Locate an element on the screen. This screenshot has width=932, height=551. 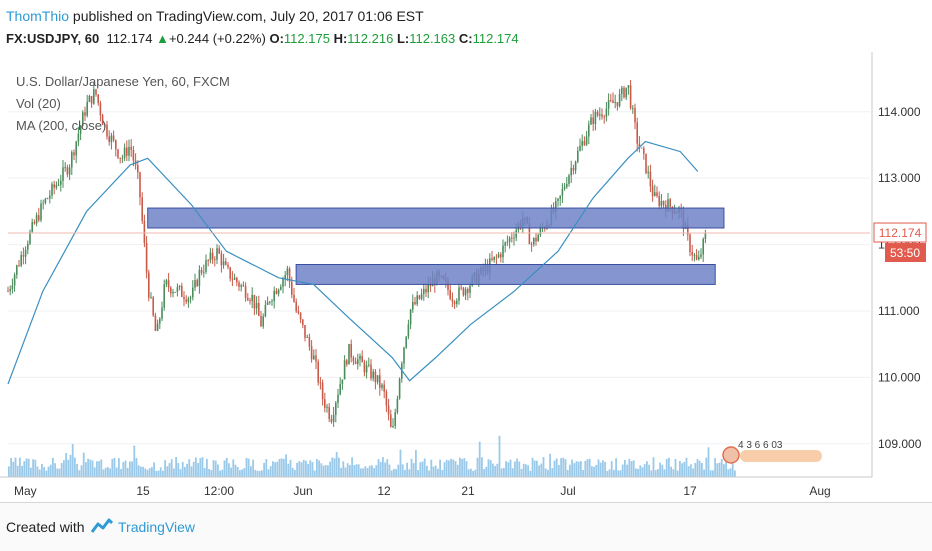
y-tick-label: 113.000 is located at coordinates (899, 178).